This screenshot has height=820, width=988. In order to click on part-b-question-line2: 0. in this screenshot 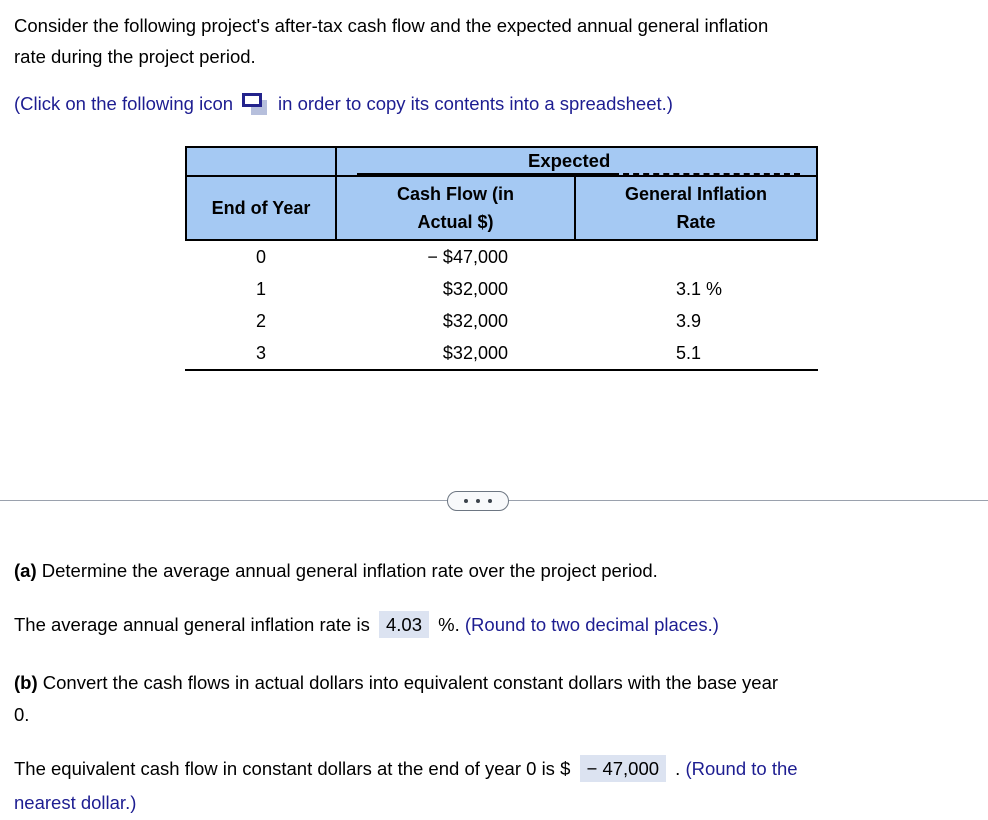, I will do `click(22, 714)`.